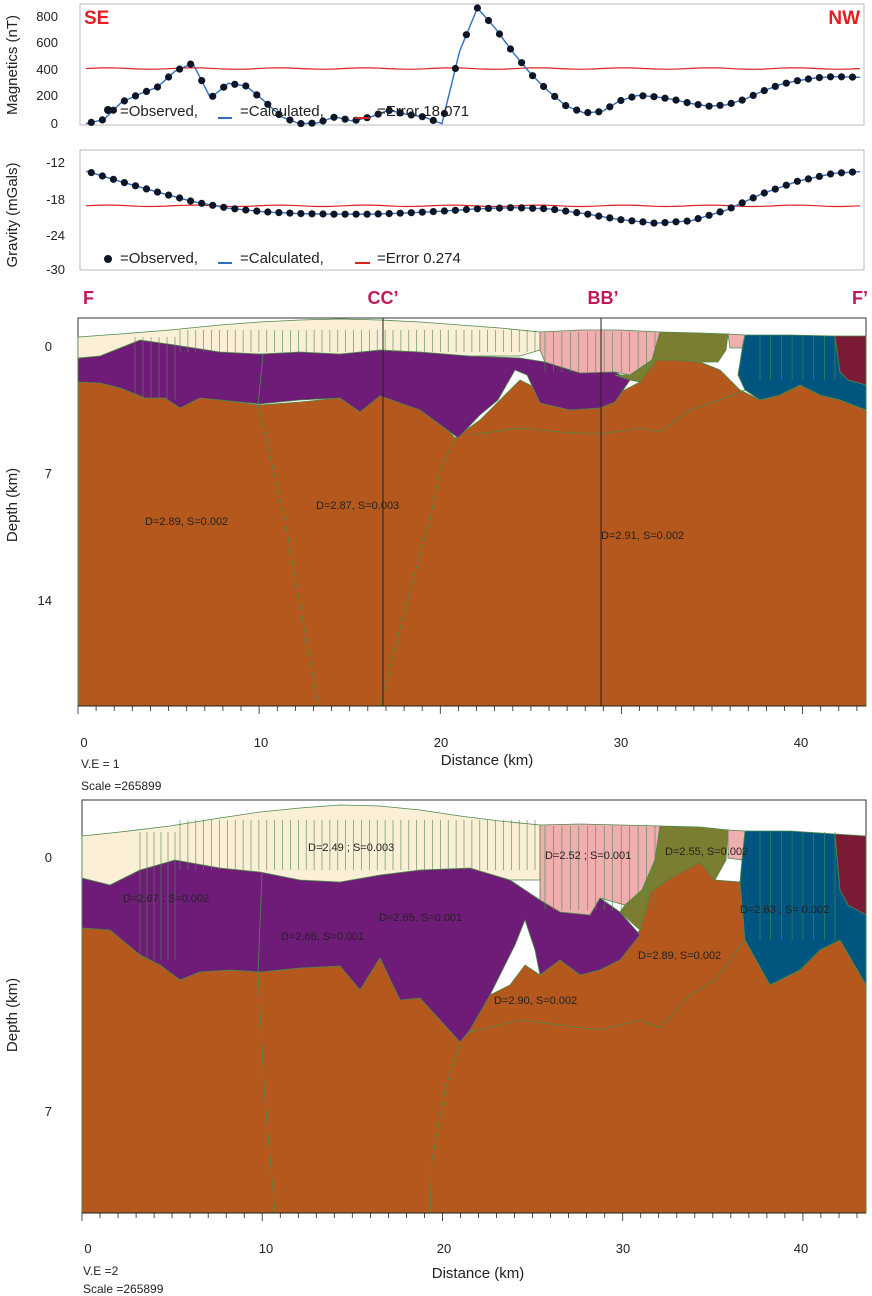 The width and height of the screenshot is (872, 1296). Describe the element at coordinates (166, 899) in the screenshot. I see `model-2-label-3: D=2.67 ; S=0.002` at that location.